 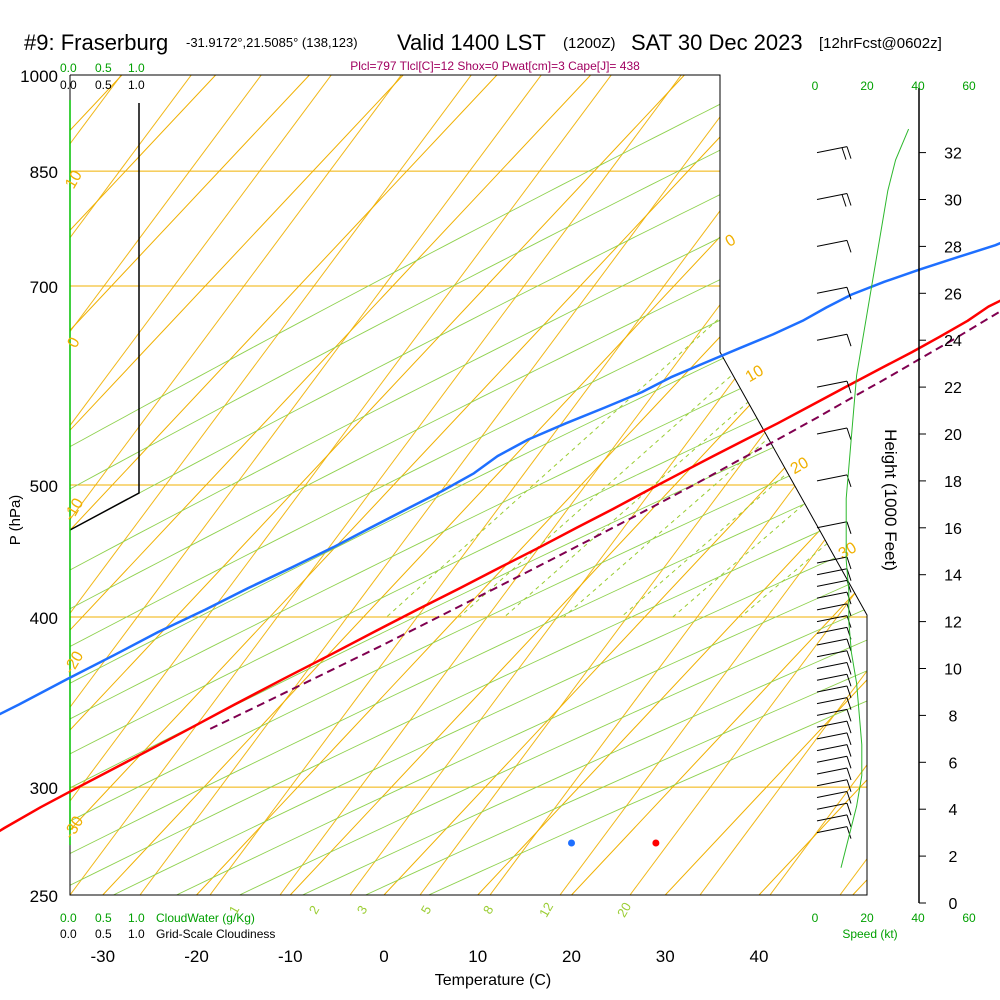 What do you see at coordinates (44, 788) in the screenshot?
I see `pressure-tick-label: 300` at bounding box center [44, 788].